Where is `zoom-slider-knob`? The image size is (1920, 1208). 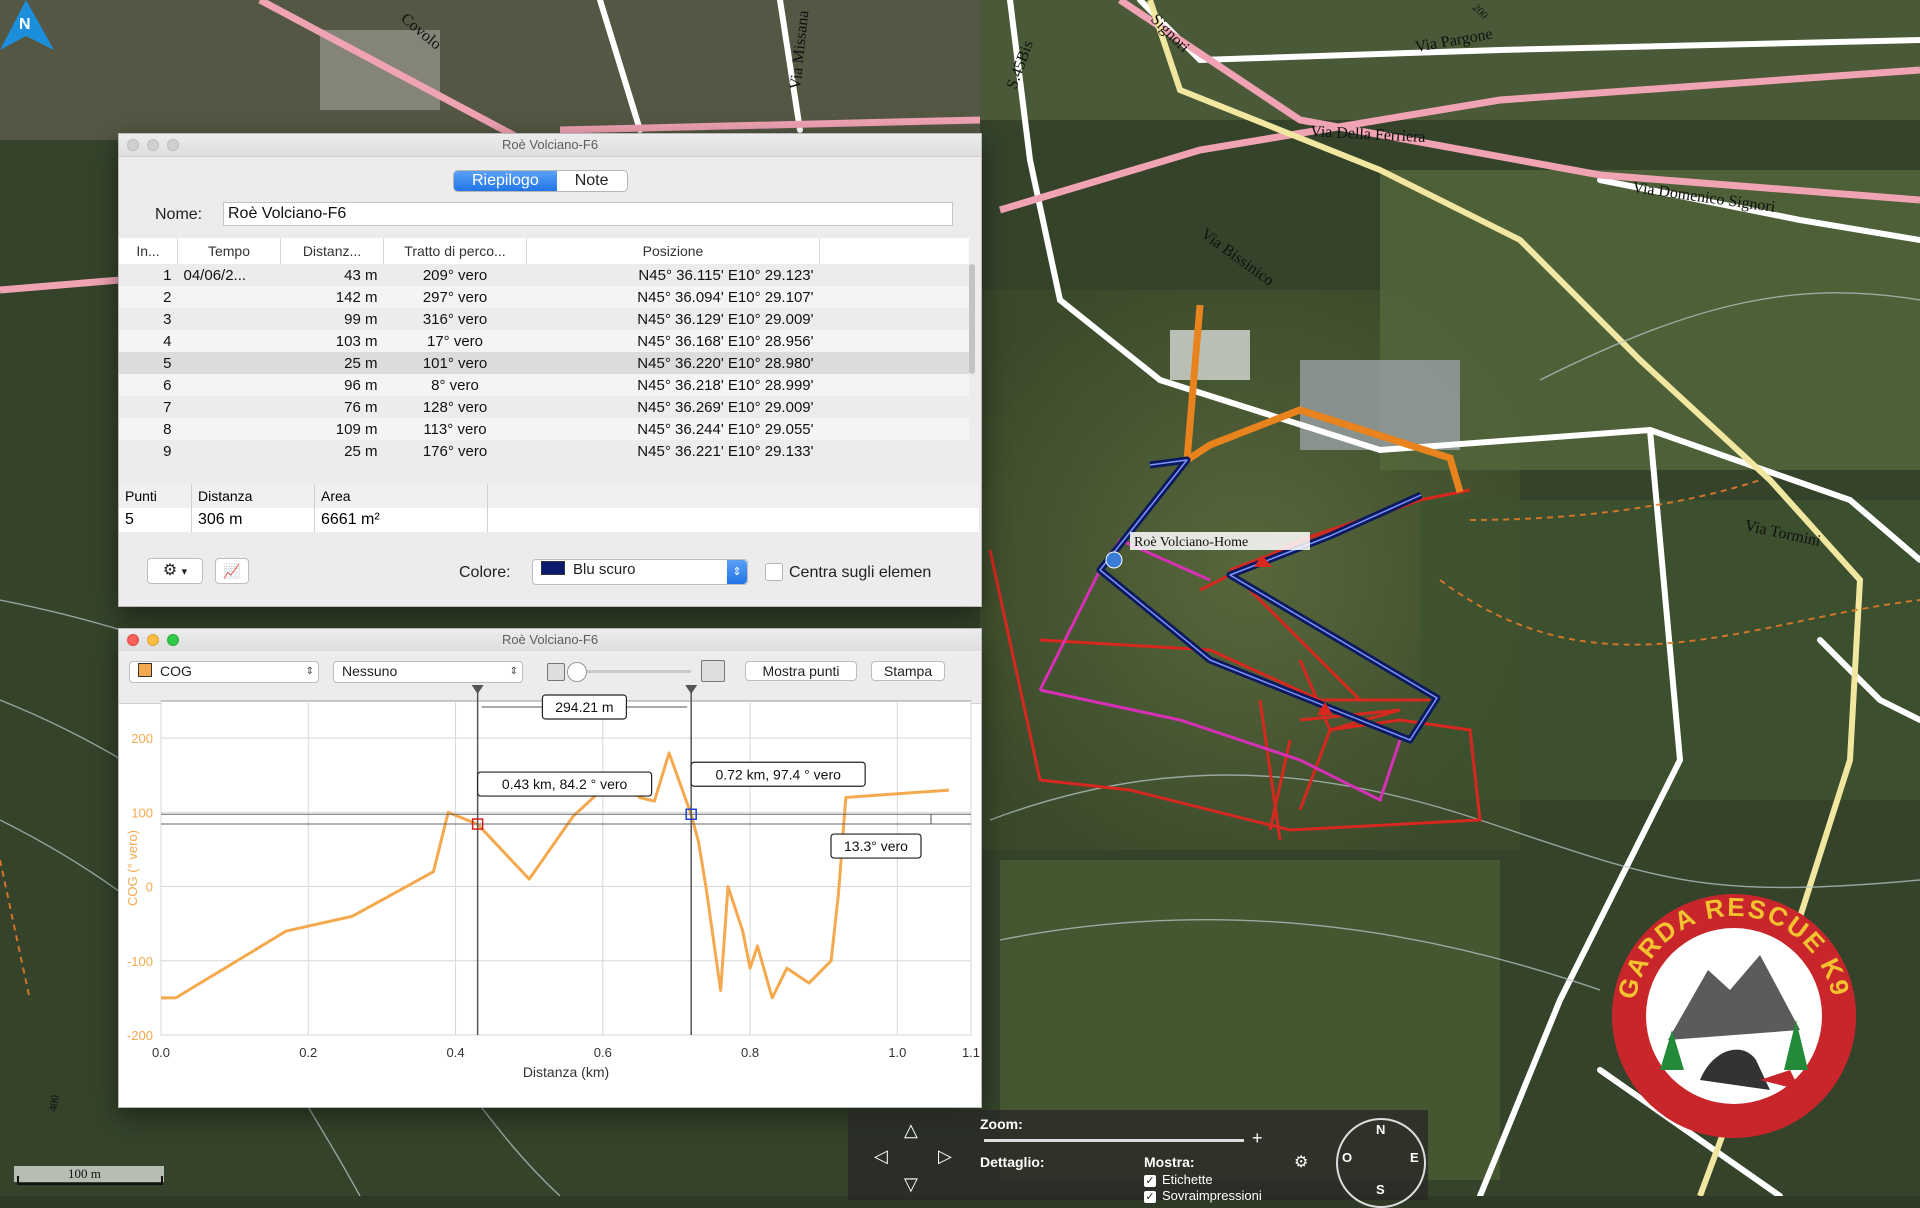
zoom-slider-knob is located at coordinates (577, 672).